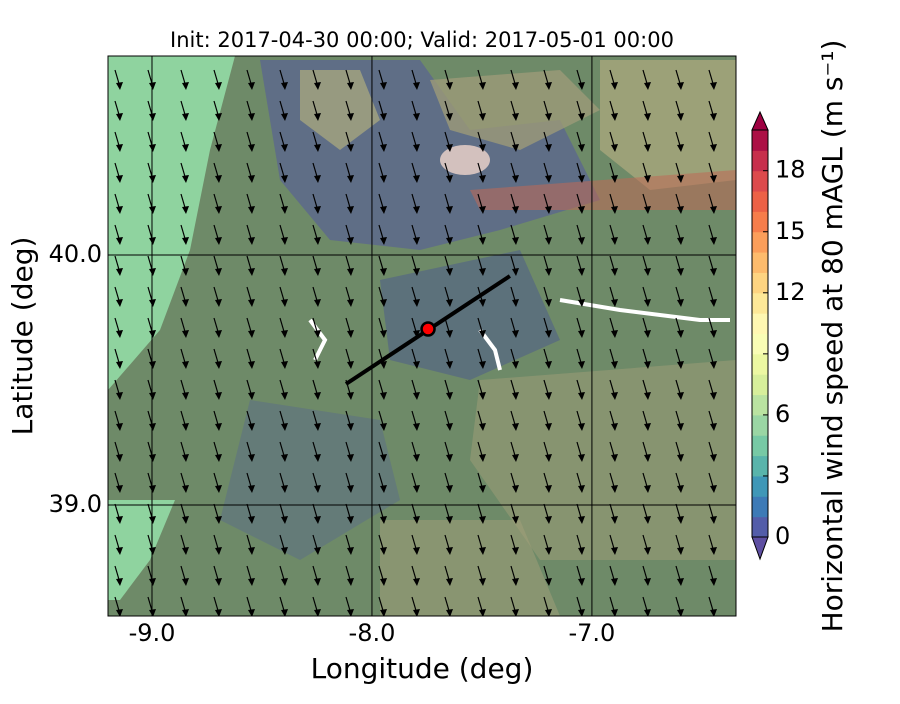 This screenshot has height=704, width=900. I want to click on colorbar-tick-label: 9, so click(782, 353).